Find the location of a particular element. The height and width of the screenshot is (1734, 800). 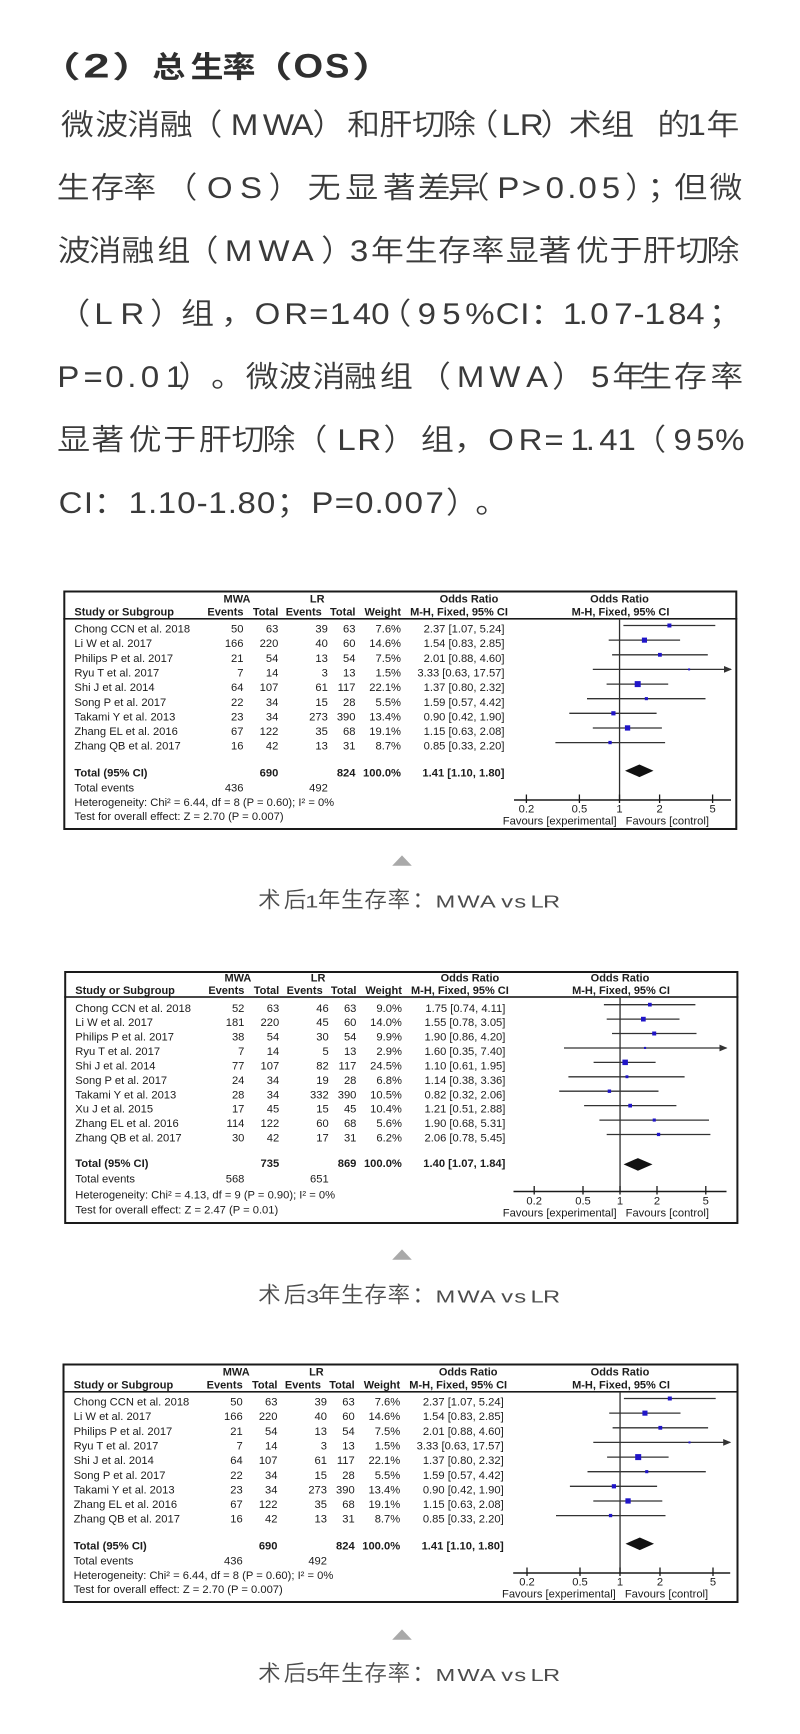

svg-text: 2.06 [0.78, 5.45] is located at coordinates (465, 1139).